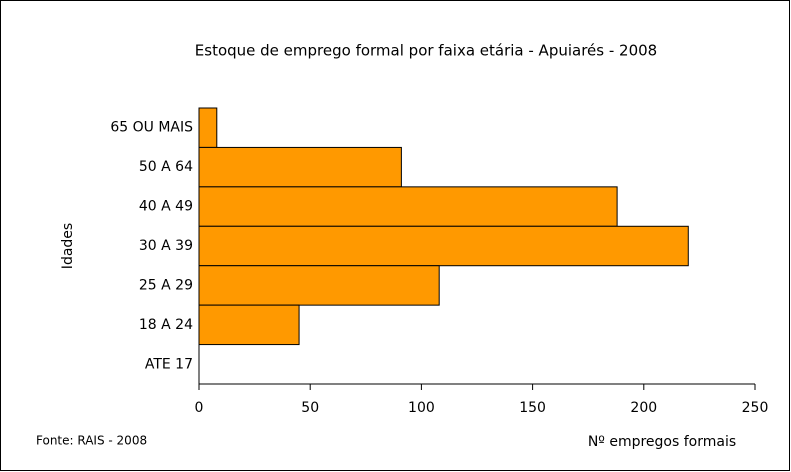 The width and height of the screenshot is (791, 472). What do you see at coordinates (310, 408) in the screenshot?
I see `x-tick-label: 50` at bounding box center [310, 408].